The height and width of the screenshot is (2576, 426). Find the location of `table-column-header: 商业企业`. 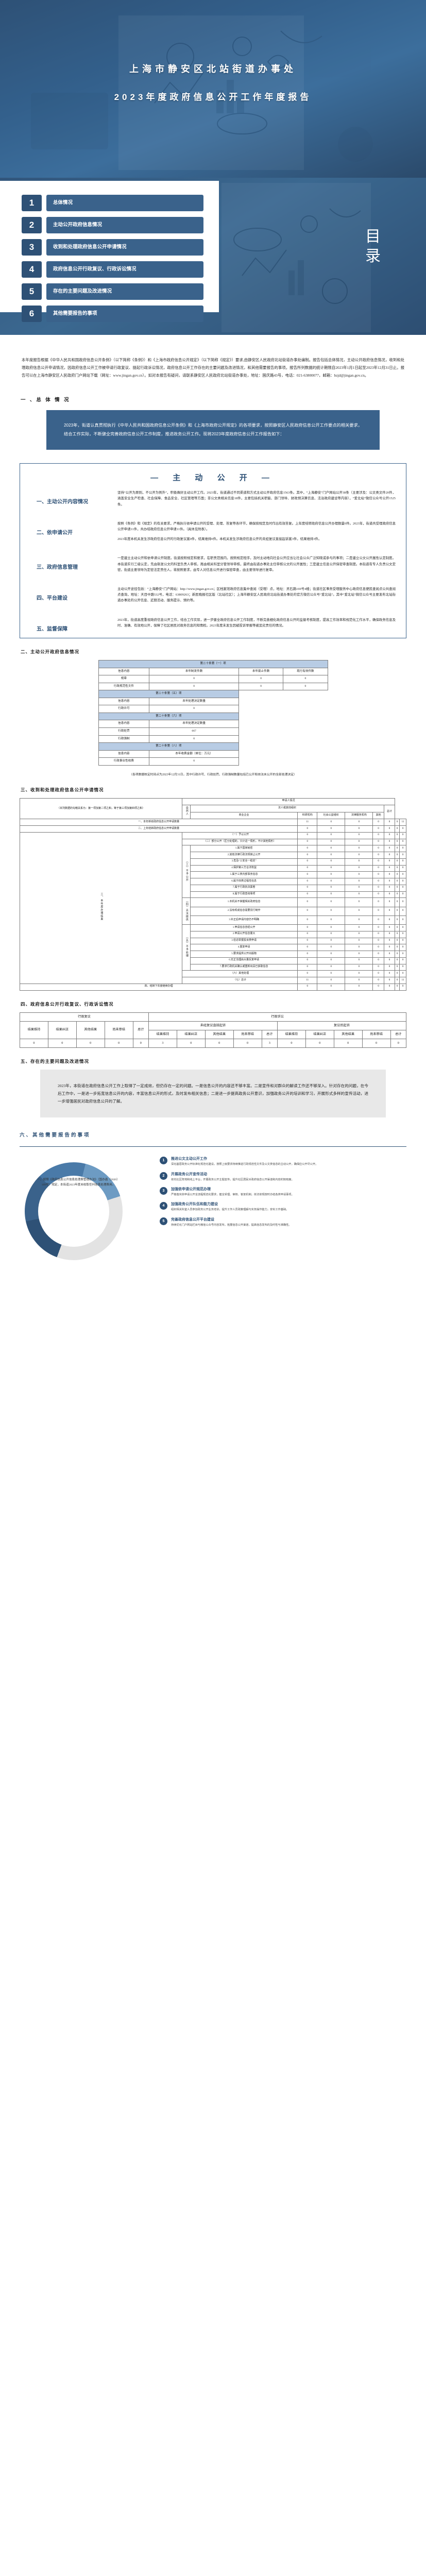

table-column-header: 商业企业 is located at coordinates (244, 815).